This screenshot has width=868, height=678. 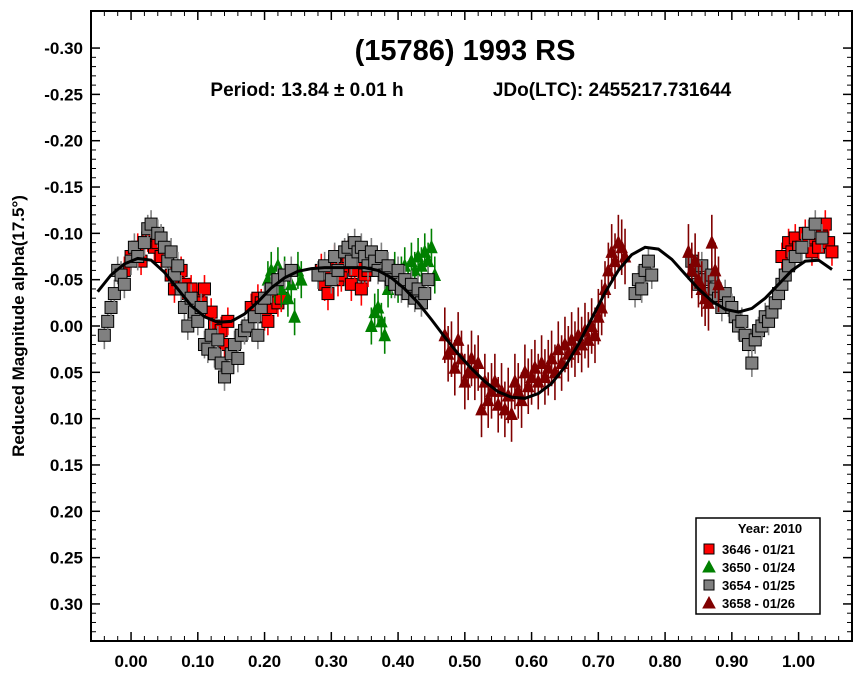 I want to click on x-tick-label: 0.10, so click(x=197, y=661).